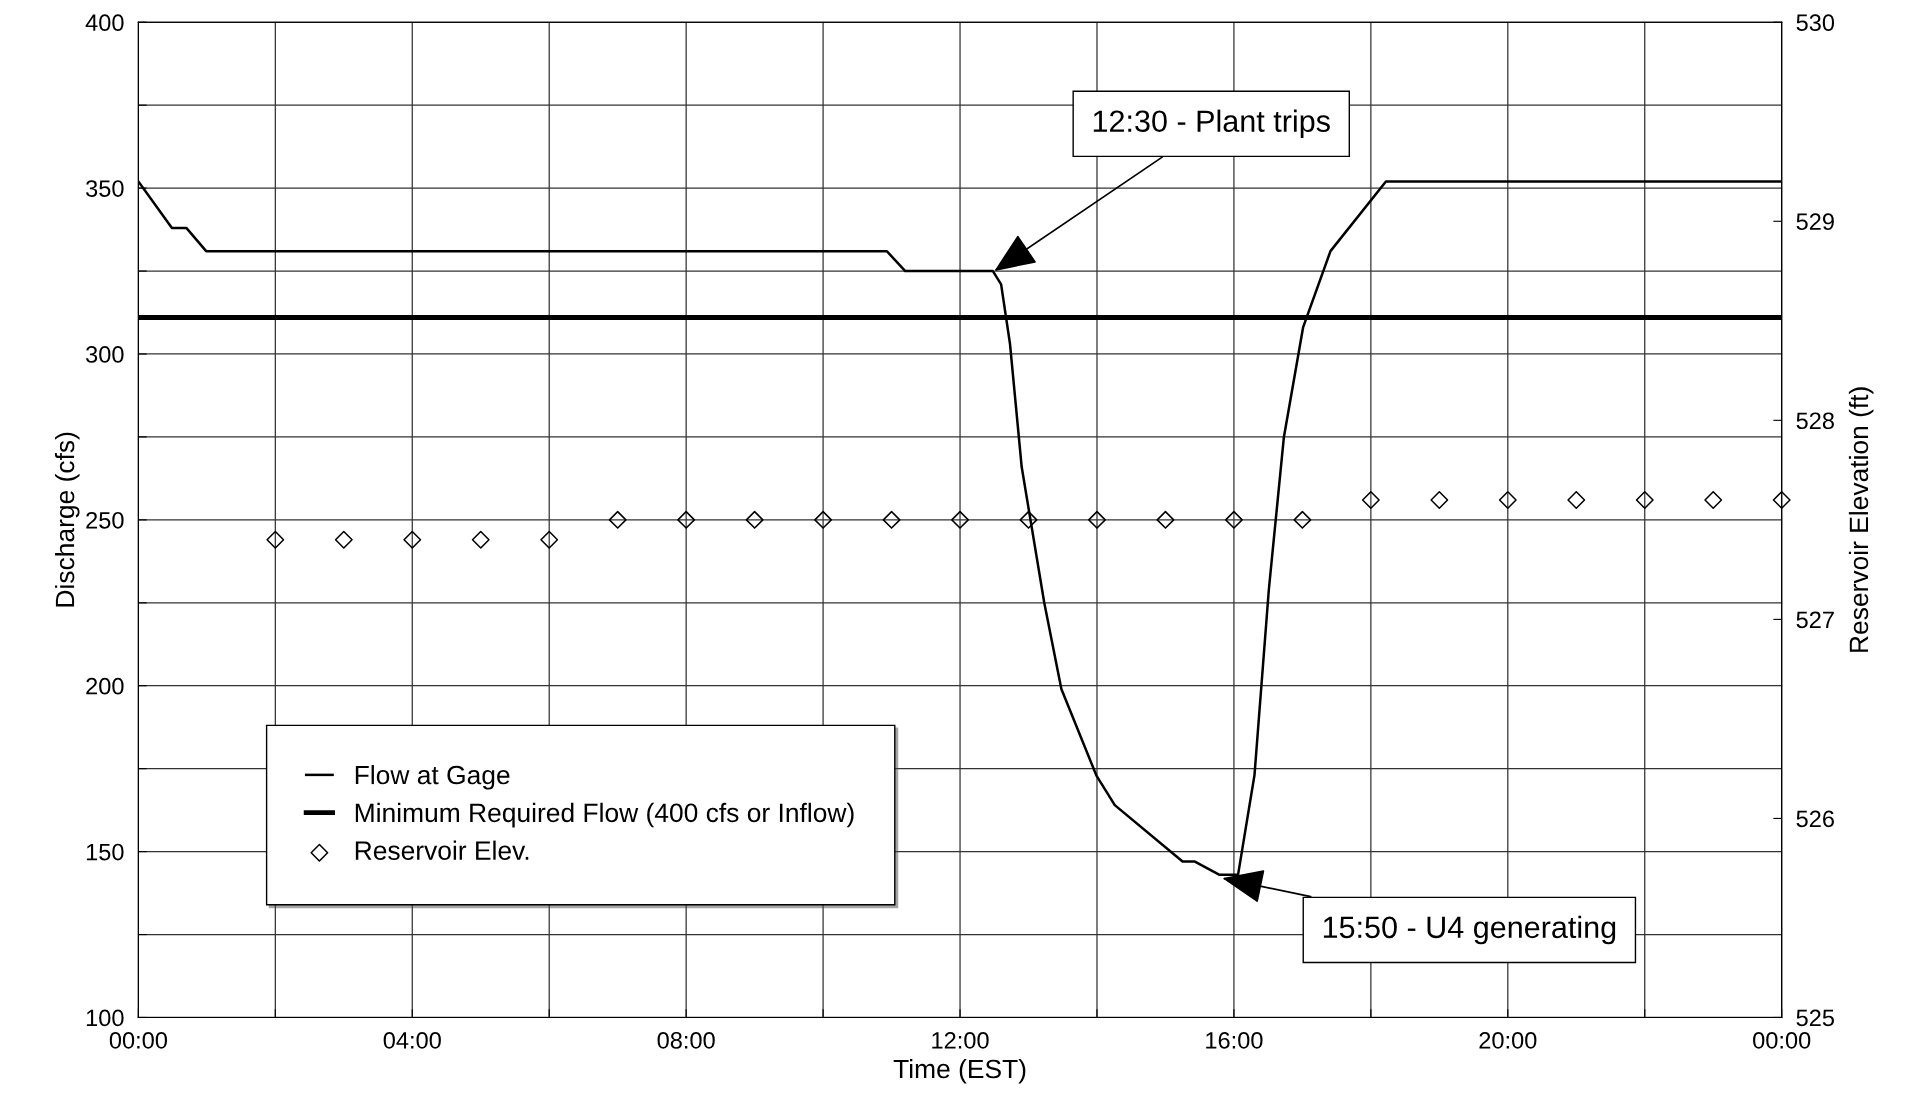 This screenshot has height=1112, width=1922. I want to click on y2-tick-label: 525, so click(1815, 1018).